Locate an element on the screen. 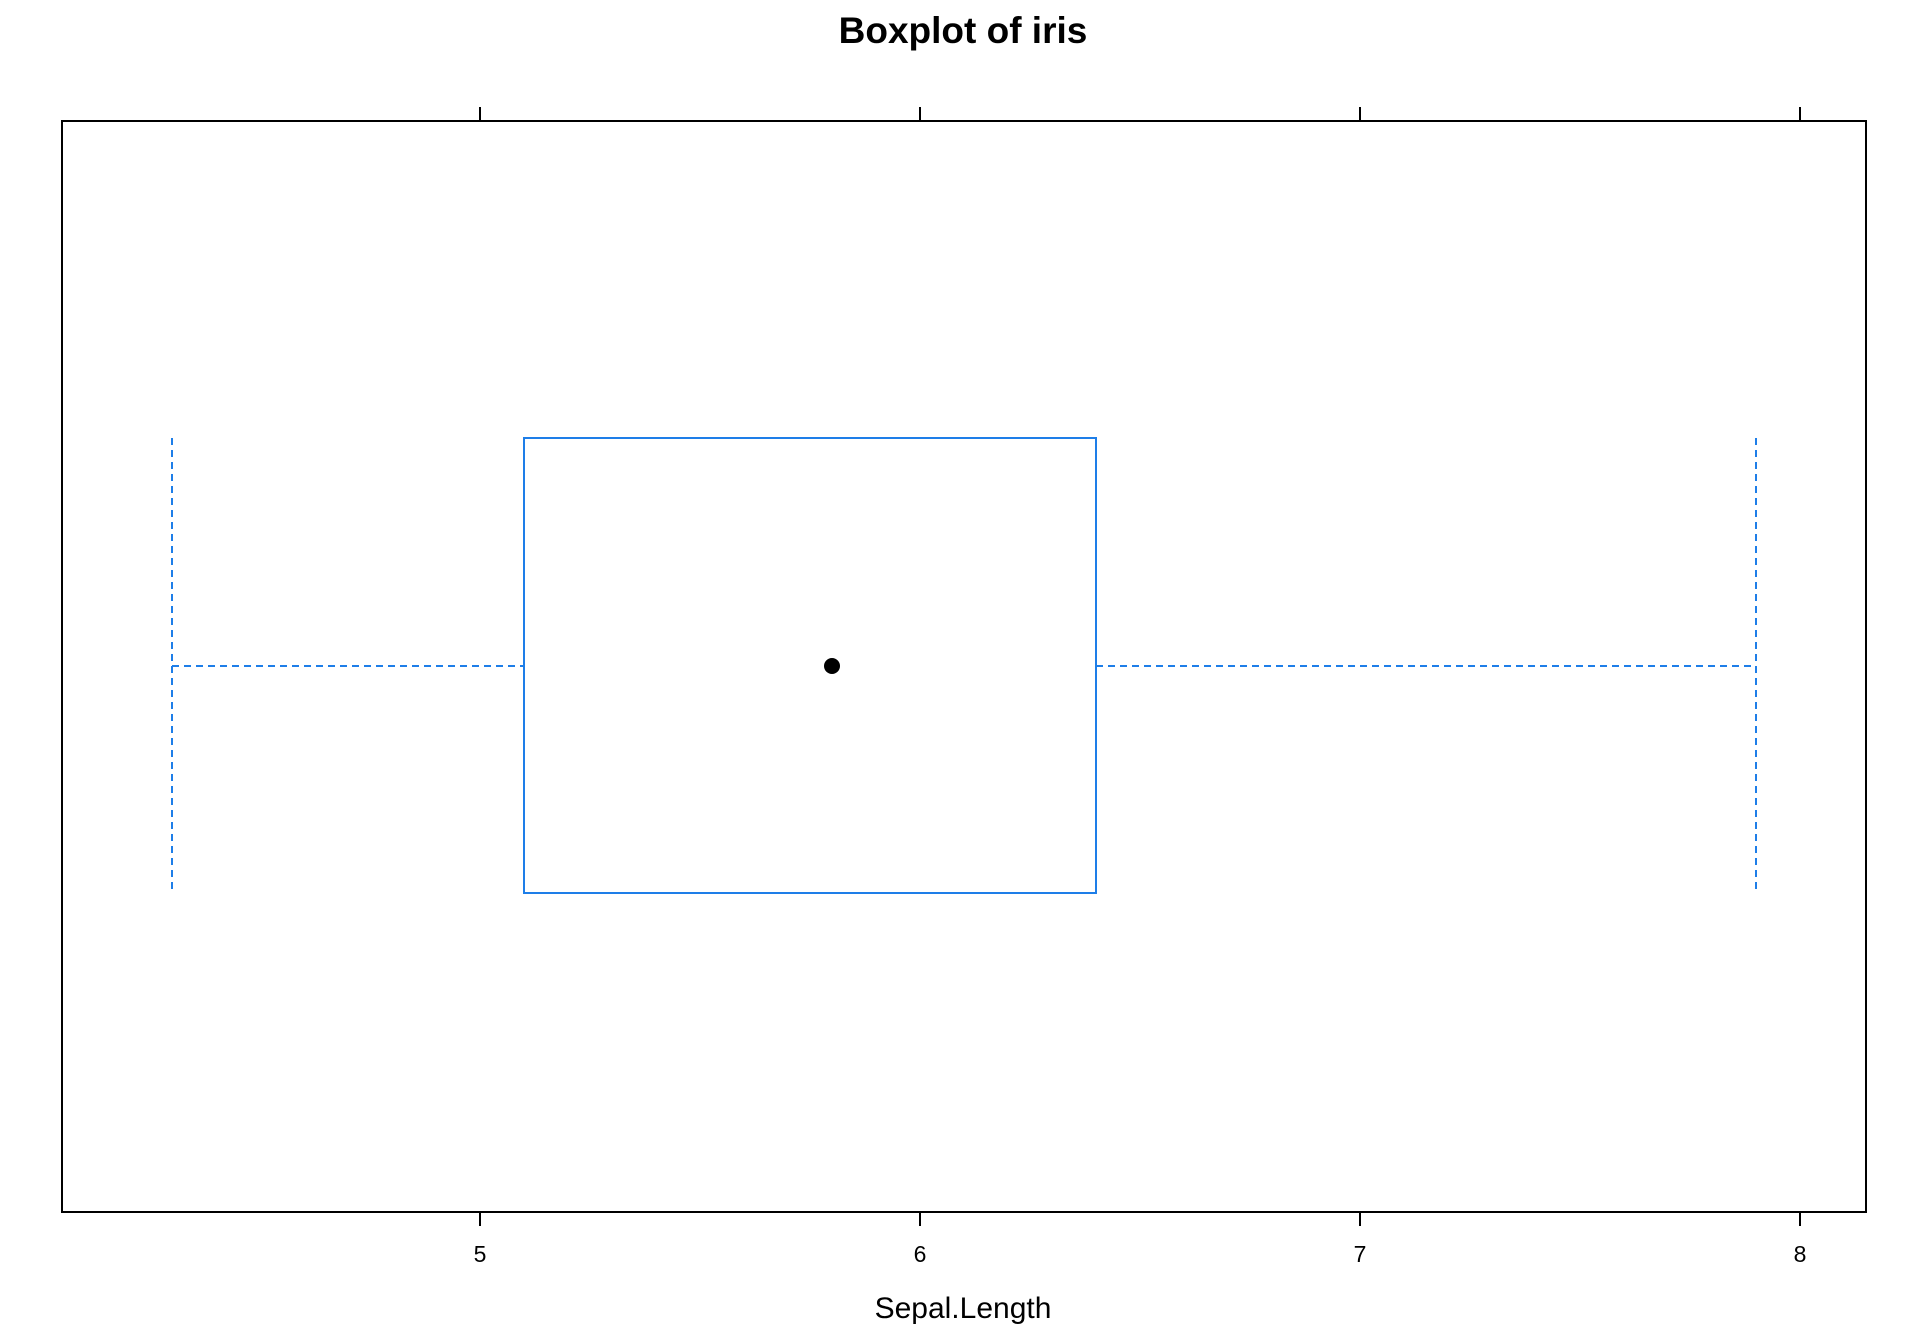  chart-title: Boxplot of iris is located at coordinates (963, 30).